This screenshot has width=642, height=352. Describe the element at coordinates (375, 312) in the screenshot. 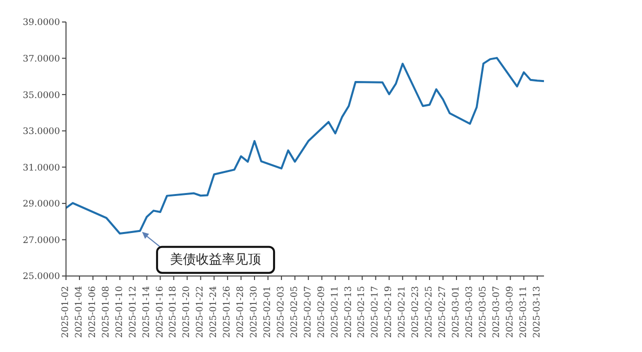

I see `x-tick-label: 2025-02-17` at that location.